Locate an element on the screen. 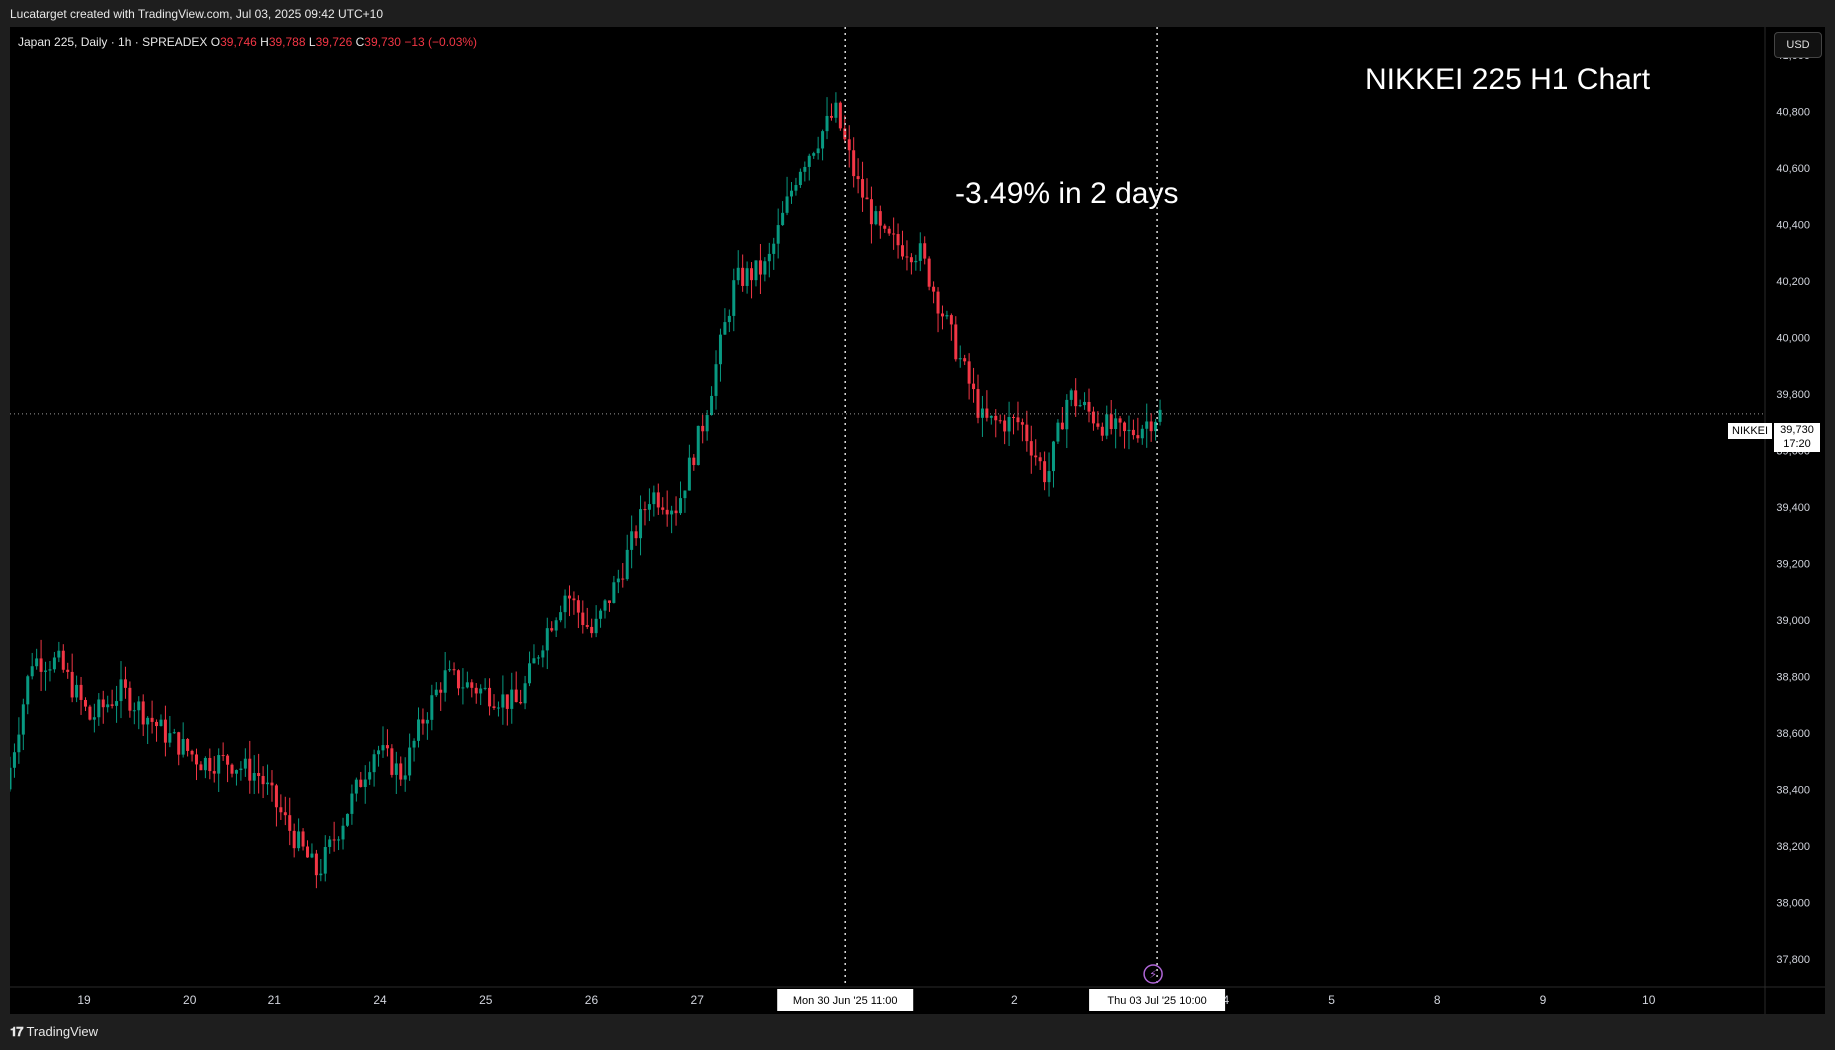 The height and width of the screenshot is (1050, 1835). x-tick-label: 19 is located at coordinates (84, 1000).